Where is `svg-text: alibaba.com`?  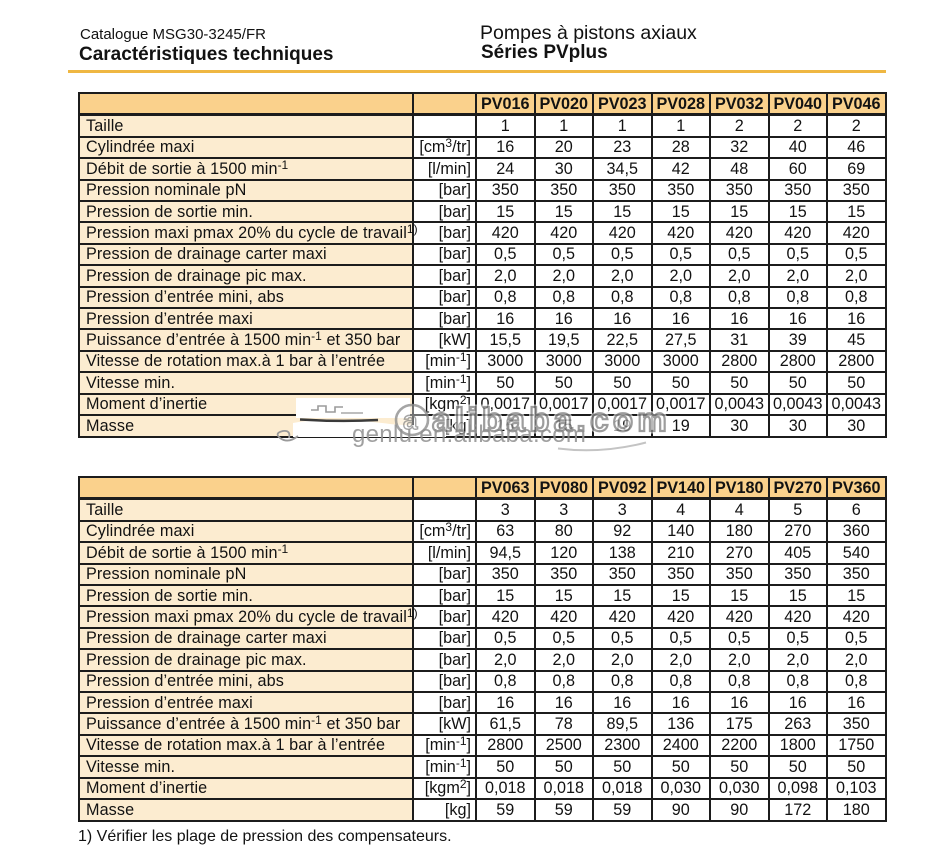 svg-text: alibaba.com is located at coordinates (551, 419).